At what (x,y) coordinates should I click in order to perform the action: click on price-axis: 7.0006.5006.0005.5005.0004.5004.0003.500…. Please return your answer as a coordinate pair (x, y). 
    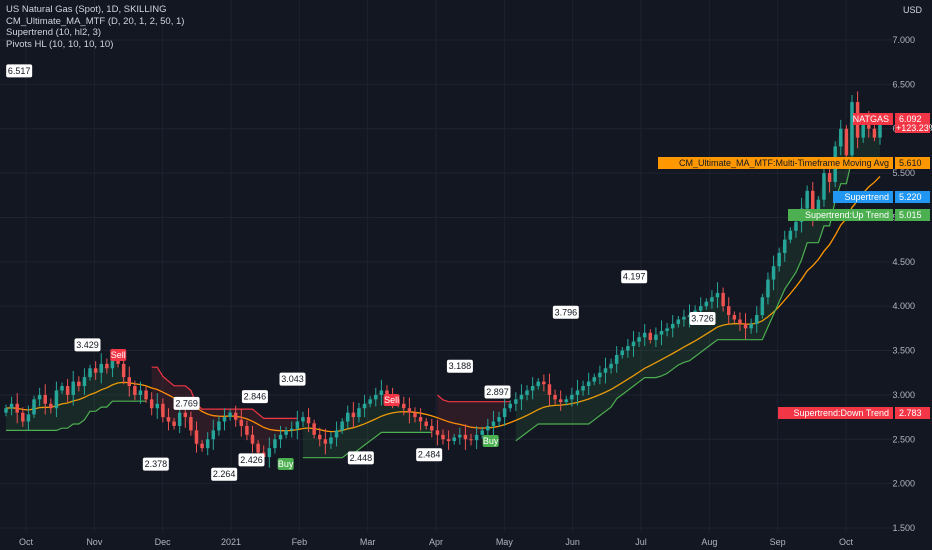
    Looking at the image, I should click on (903, 284).